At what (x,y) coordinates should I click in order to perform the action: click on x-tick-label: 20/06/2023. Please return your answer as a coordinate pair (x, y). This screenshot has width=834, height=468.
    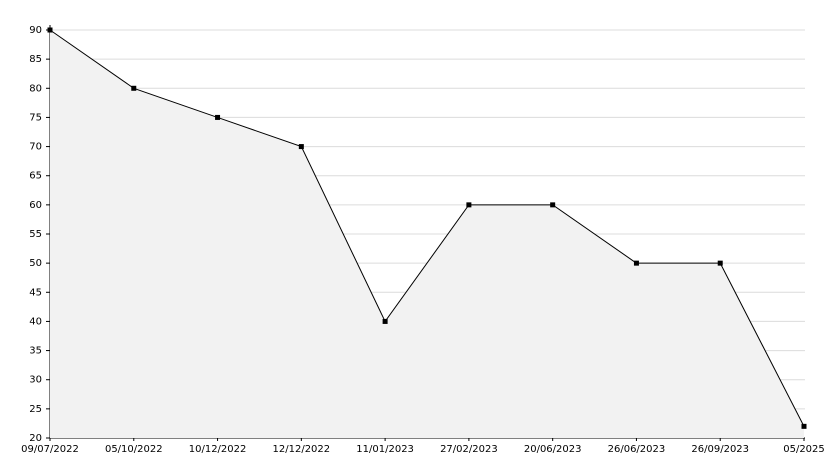
    Looking at the image, I should click on (553, 449).